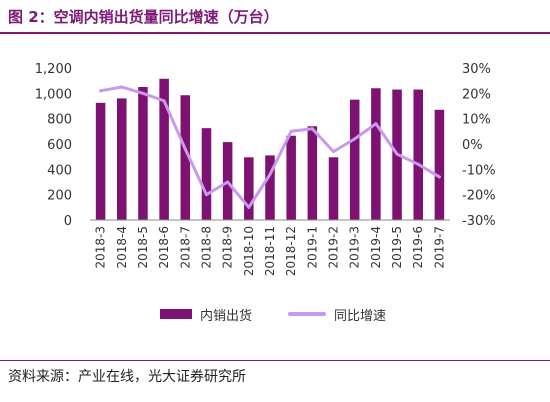 The height and width of the screenshot is (402, 550). Describe the element at coordinates (312, 247) in the screenshot. I see `x-tick-label: 2019-1` at that location.